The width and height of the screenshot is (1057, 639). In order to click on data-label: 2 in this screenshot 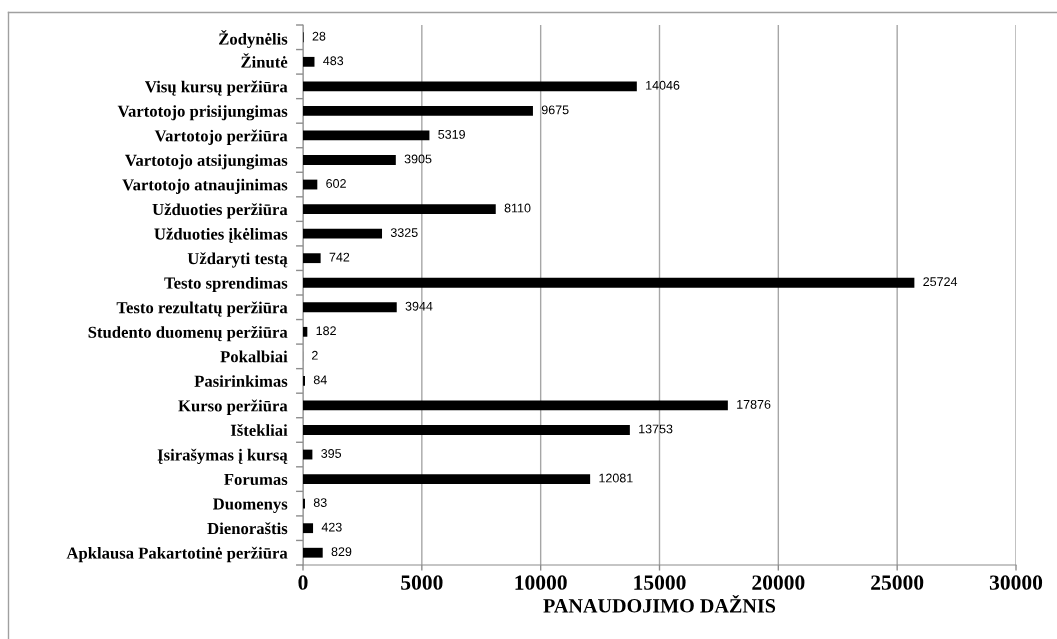, I will do `click(315, 355)`.